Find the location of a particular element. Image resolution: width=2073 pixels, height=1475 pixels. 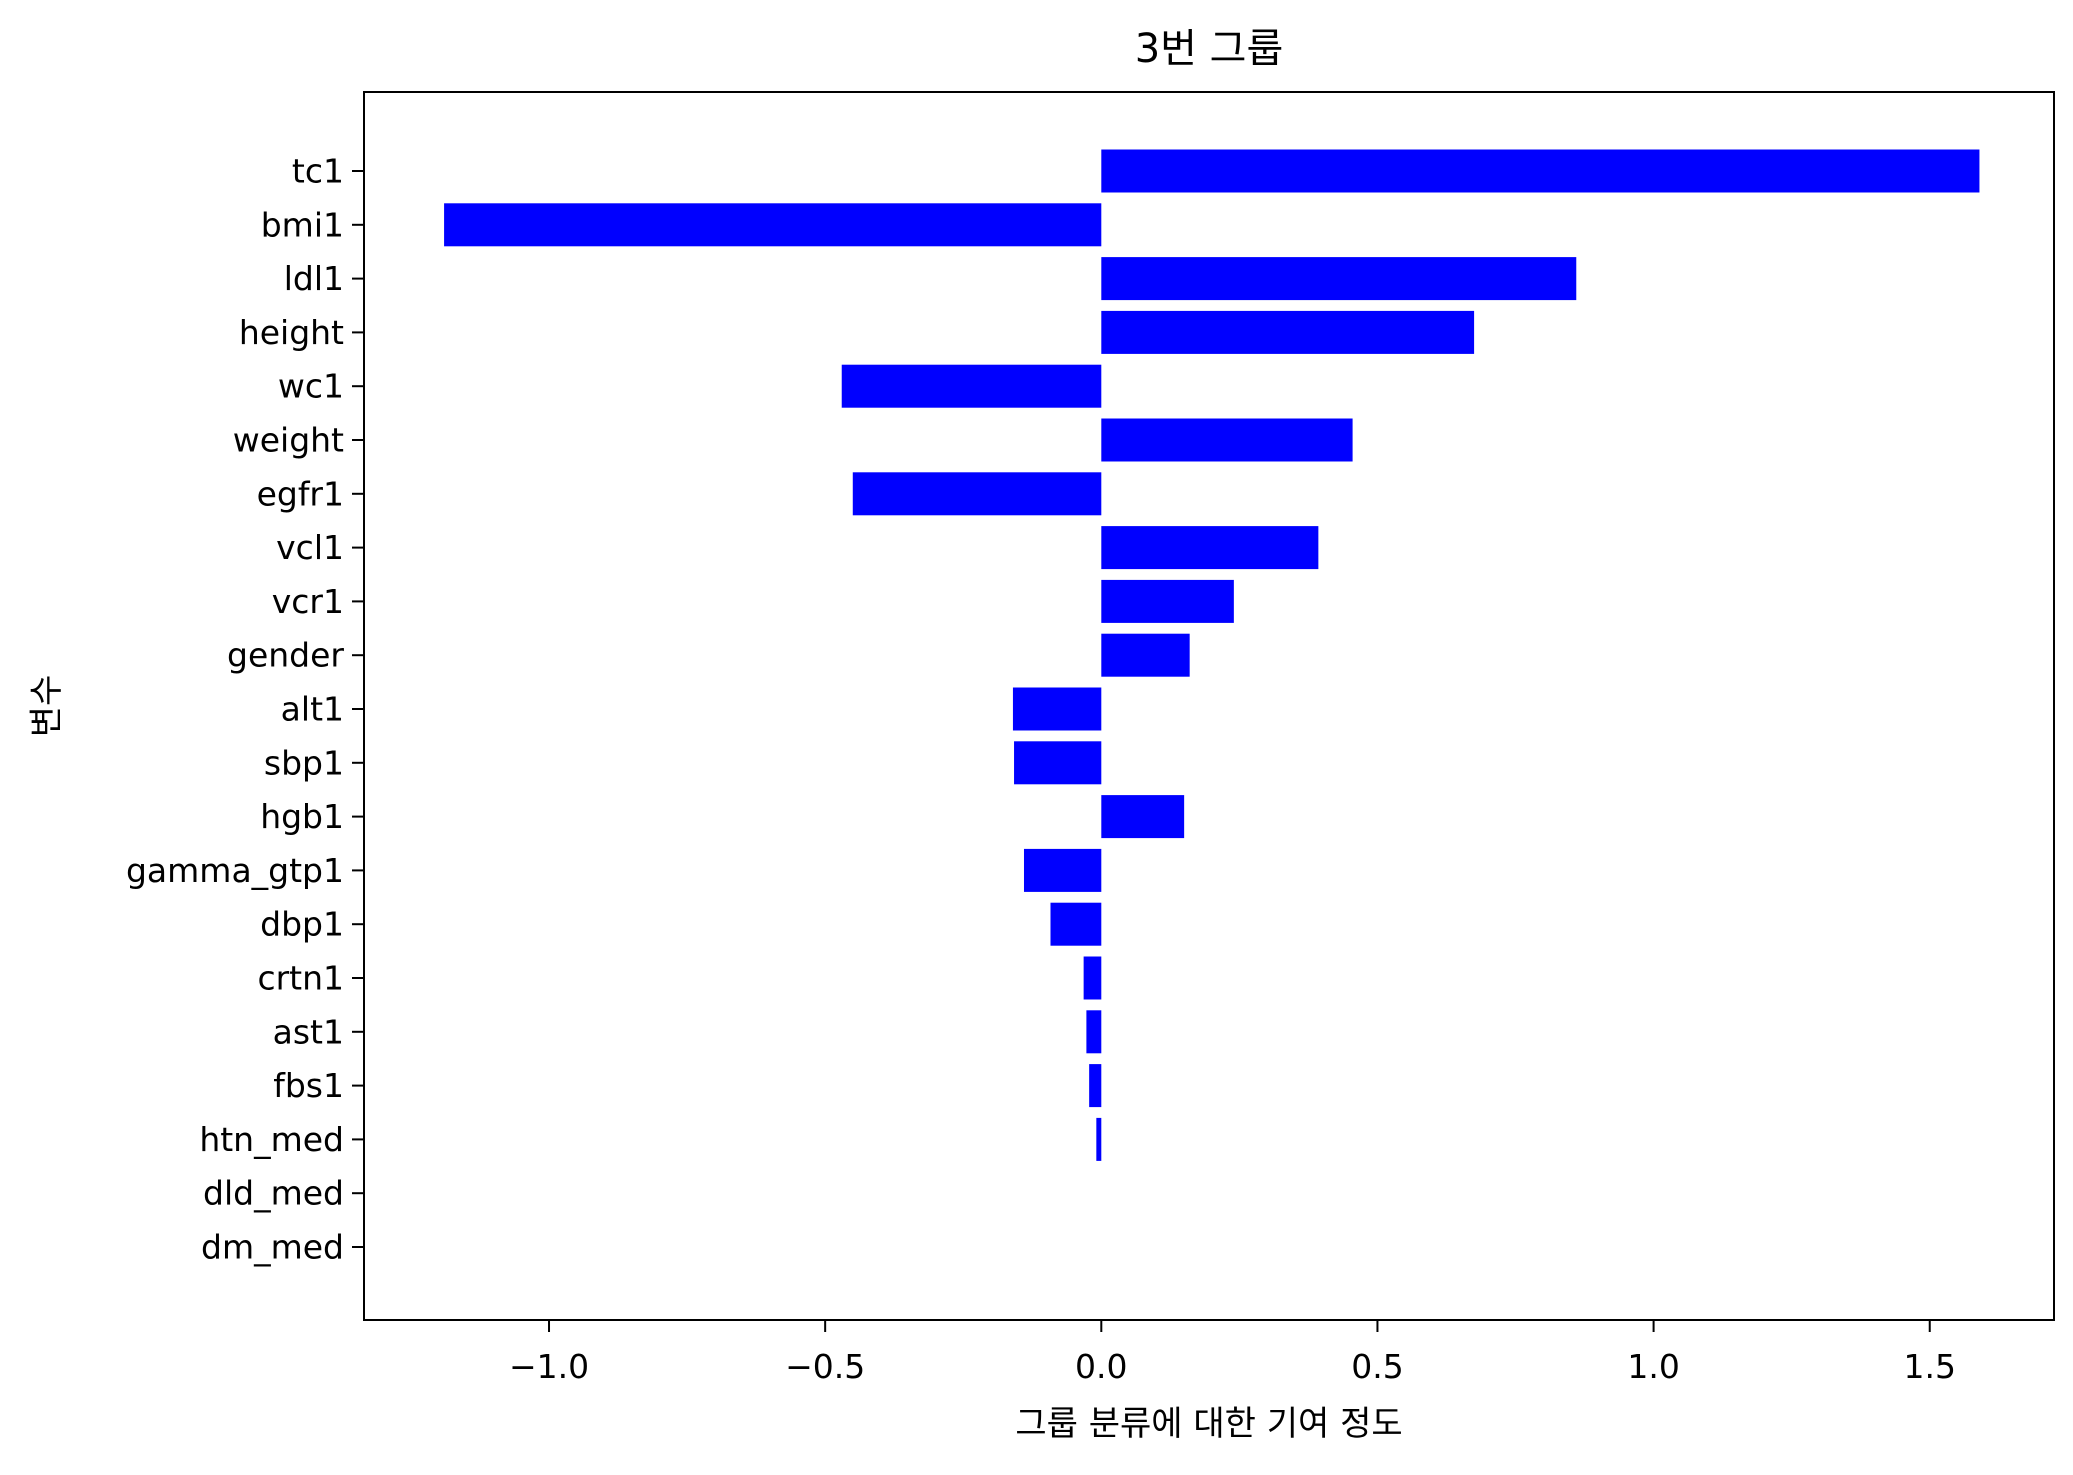

x-tick-label: 1.0 is located at coordinates (1653, 1366).